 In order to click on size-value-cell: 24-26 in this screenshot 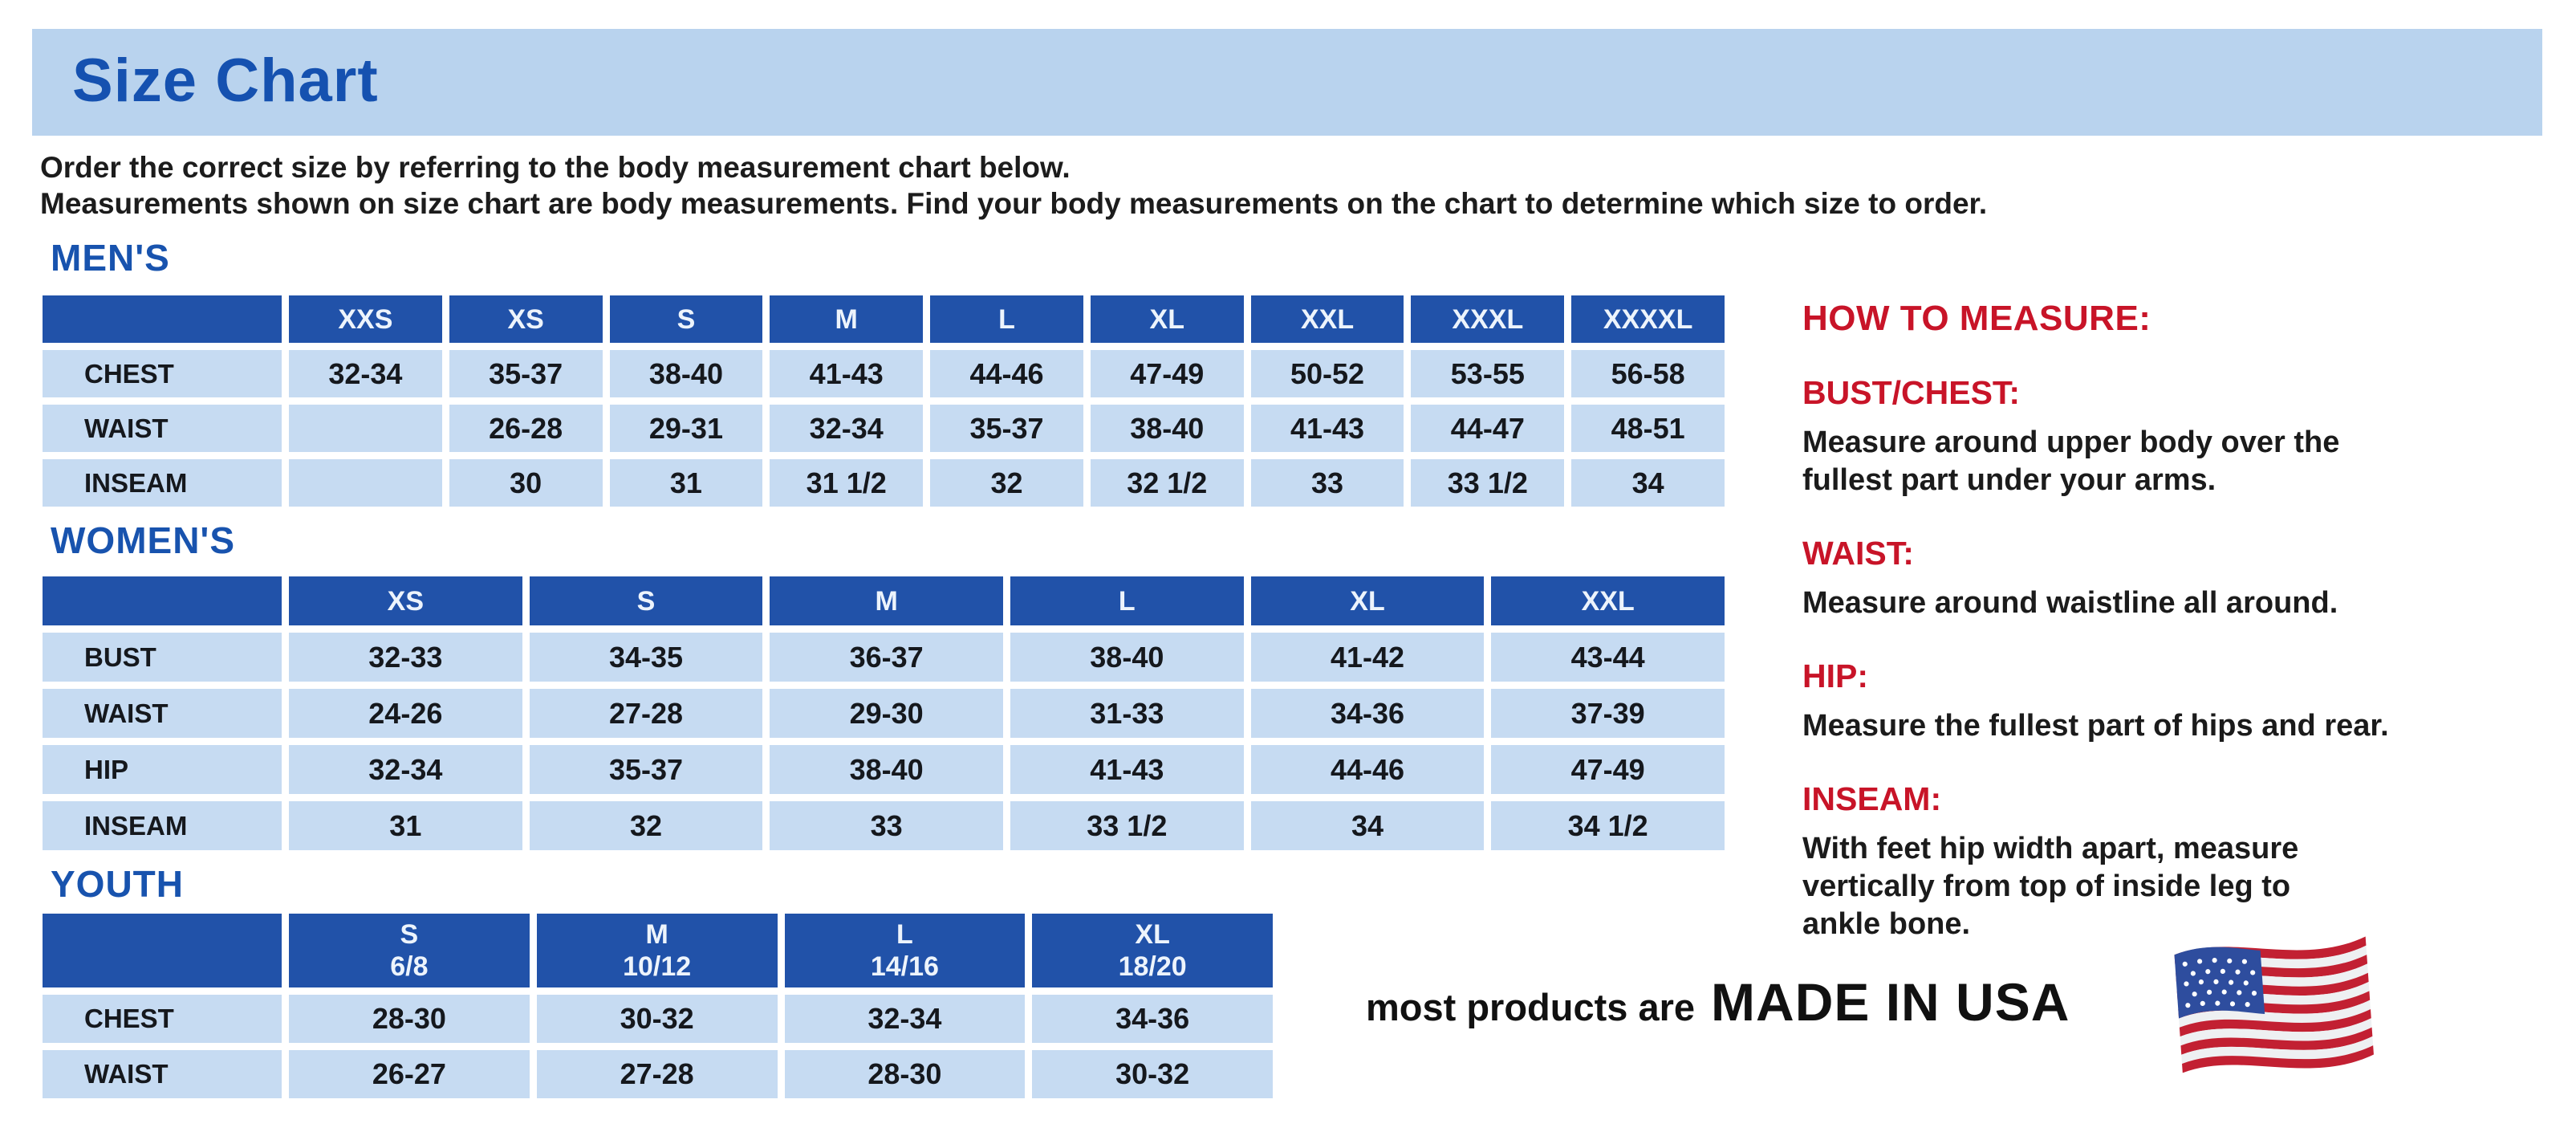, I will do `click(406, 713)`.